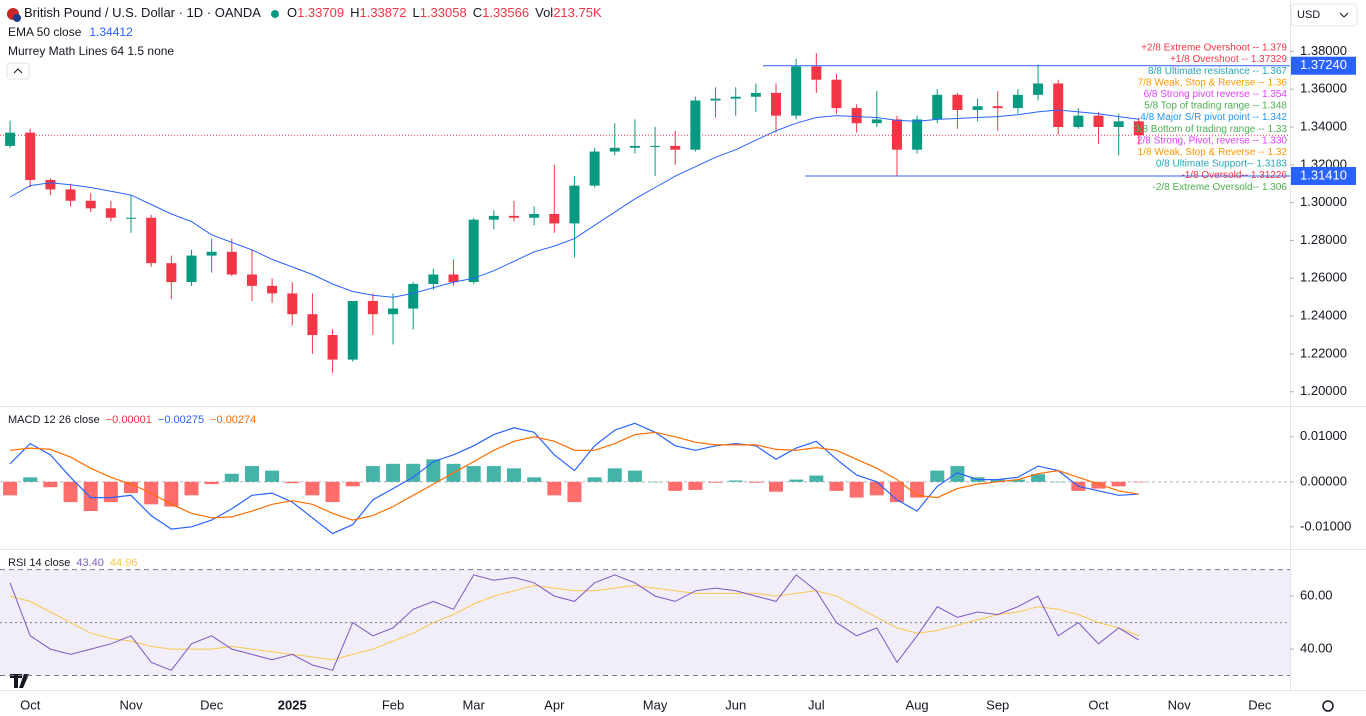 The width and height of the screenshot is (1366, 716). What do you see at coordinates (1344, 15) in the screenshot?
I see `currency-chevron` at bounding box center [1344, 15].